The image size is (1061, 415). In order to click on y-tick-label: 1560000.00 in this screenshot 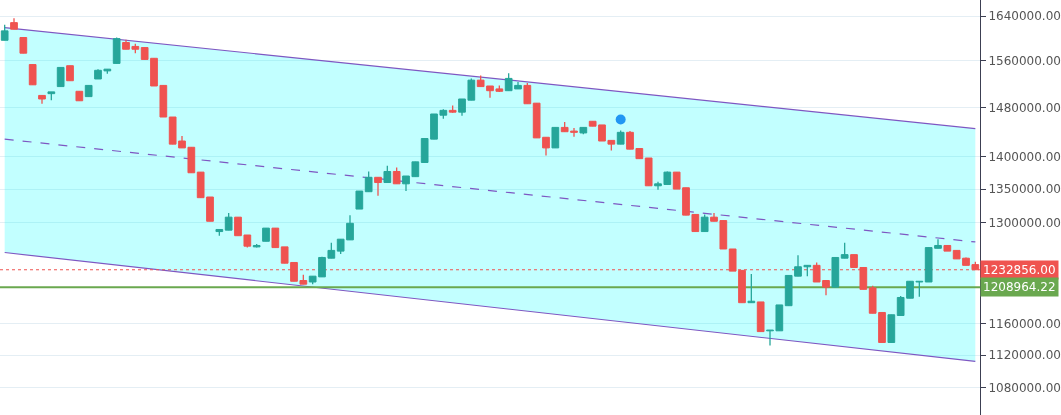, I will do `click(1024, 60)`.